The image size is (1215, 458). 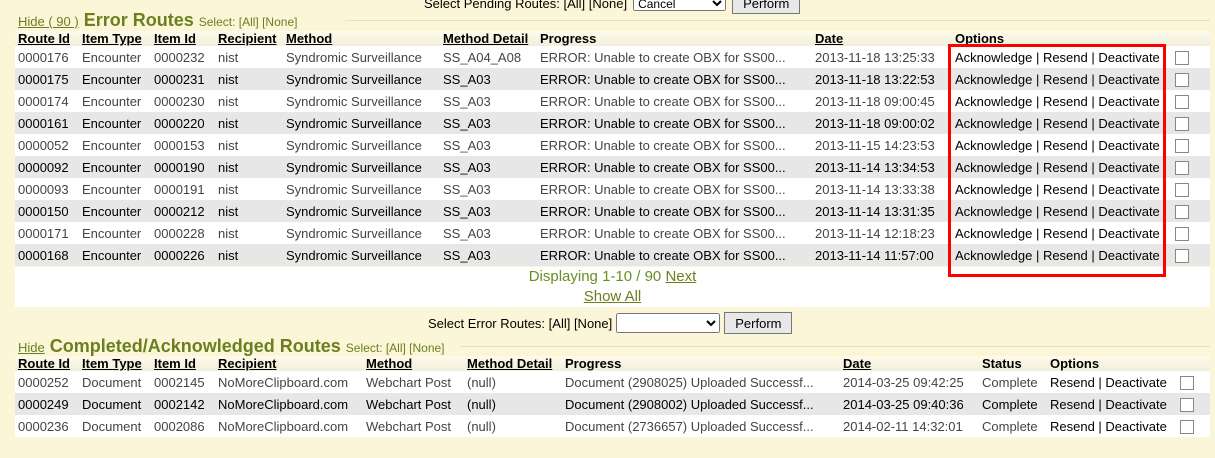 What do you see at coordinates (513, 426) in the screenshot?
I see `table-cell: (null)` at bounding box center [513, 426].